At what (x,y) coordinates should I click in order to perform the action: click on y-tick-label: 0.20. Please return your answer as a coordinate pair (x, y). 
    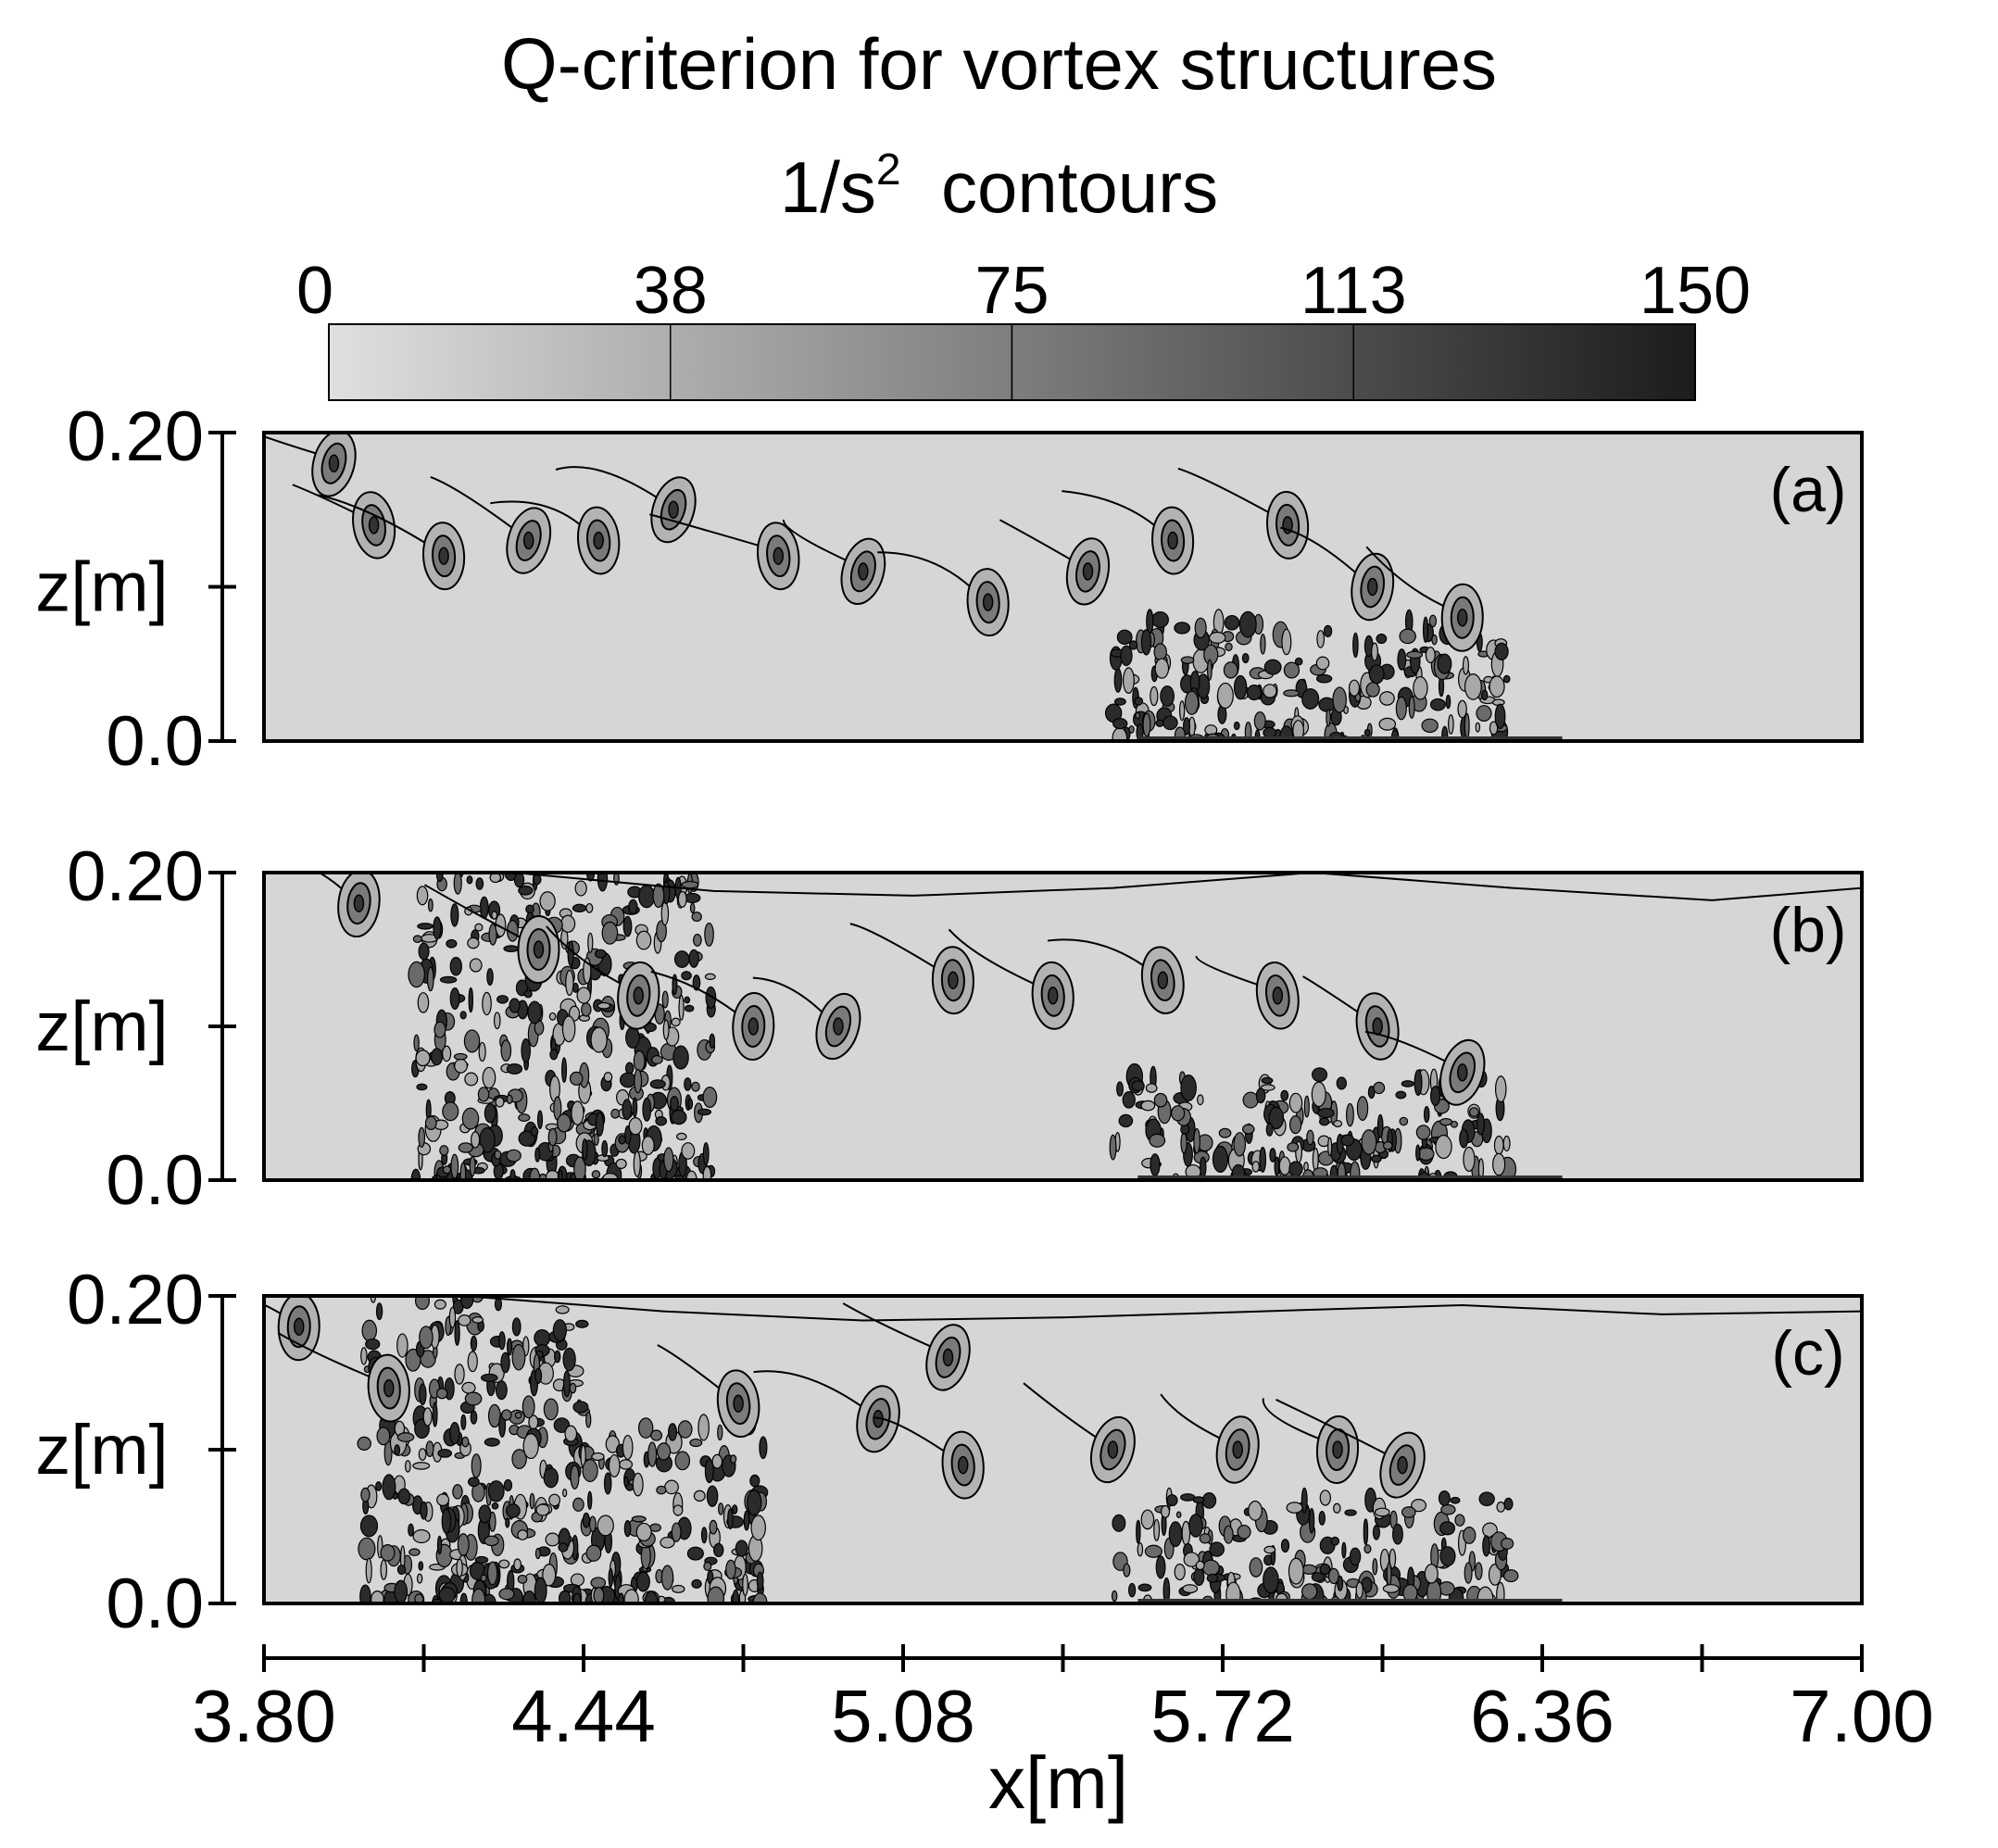
    Looking at the image, I should click on (135, 877).